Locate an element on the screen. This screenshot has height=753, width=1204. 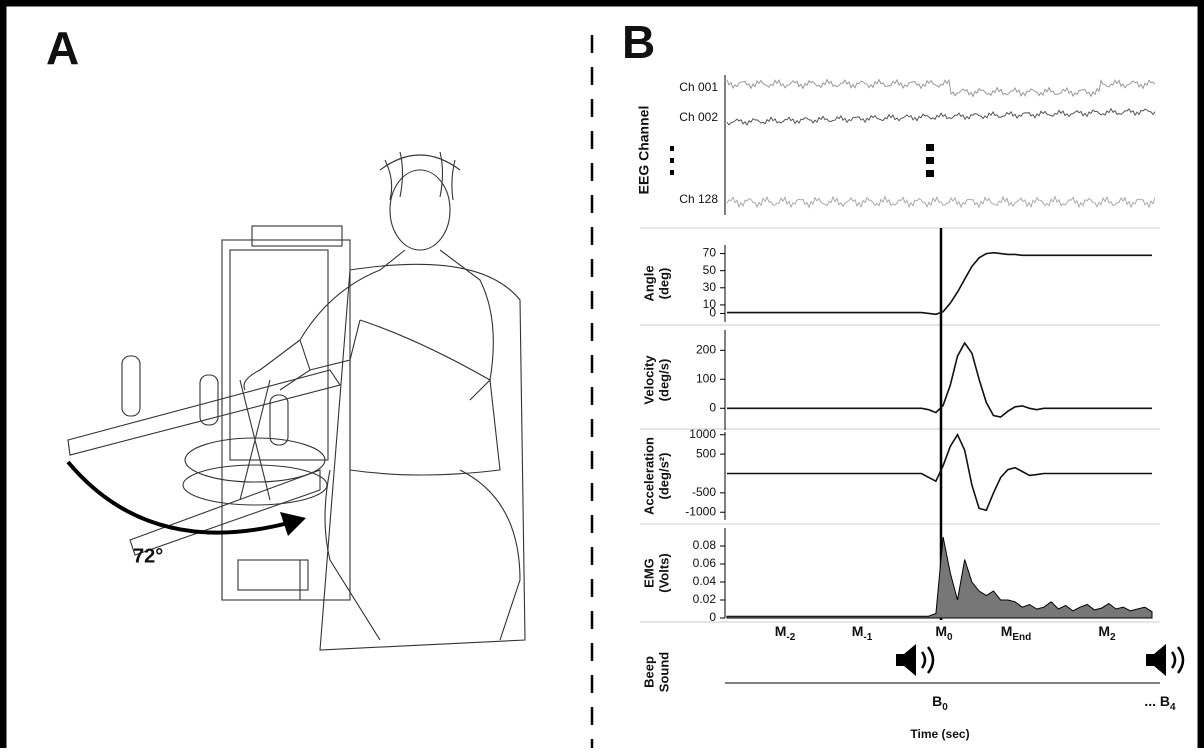
y-axis-label: (deg) is located at coordinates (663, 284).